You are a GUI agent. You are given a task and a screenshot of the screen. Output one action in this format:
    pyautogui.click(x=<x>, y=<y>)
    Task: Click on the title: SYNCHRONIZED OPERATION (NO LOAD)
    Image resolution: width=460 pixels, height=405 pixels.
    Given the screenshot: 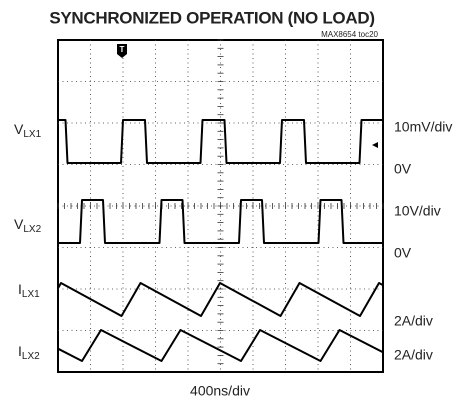 What is the action you would take?
    pyautogui.click(x=211, y=17)
    